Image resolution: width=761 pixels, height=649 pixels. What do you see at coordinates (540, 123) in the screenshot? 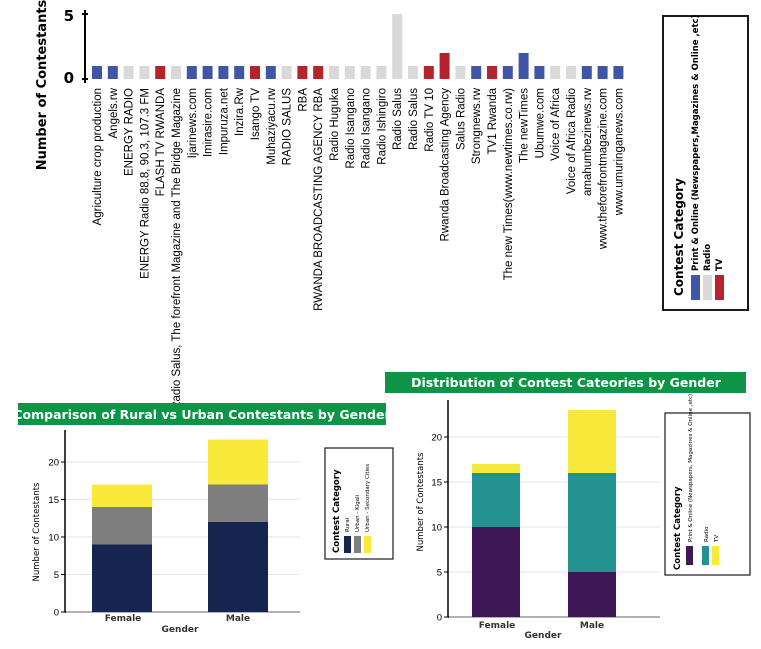
I see `c1-x-tick-label-28: Ubumwe.com` at bounding box center [540, 123].